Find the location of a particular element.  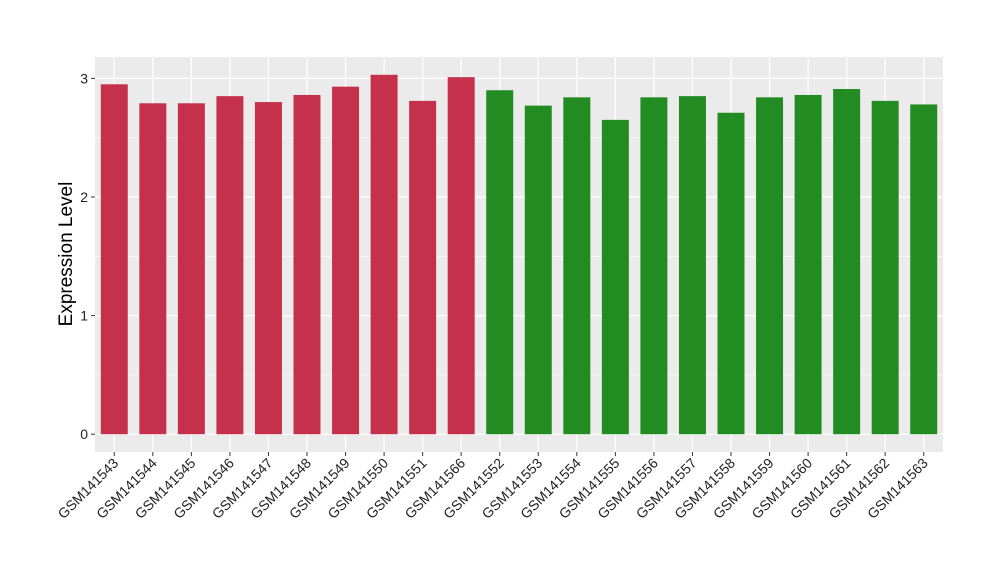

bar-GSM141548 is located at coordinates (307, 264).